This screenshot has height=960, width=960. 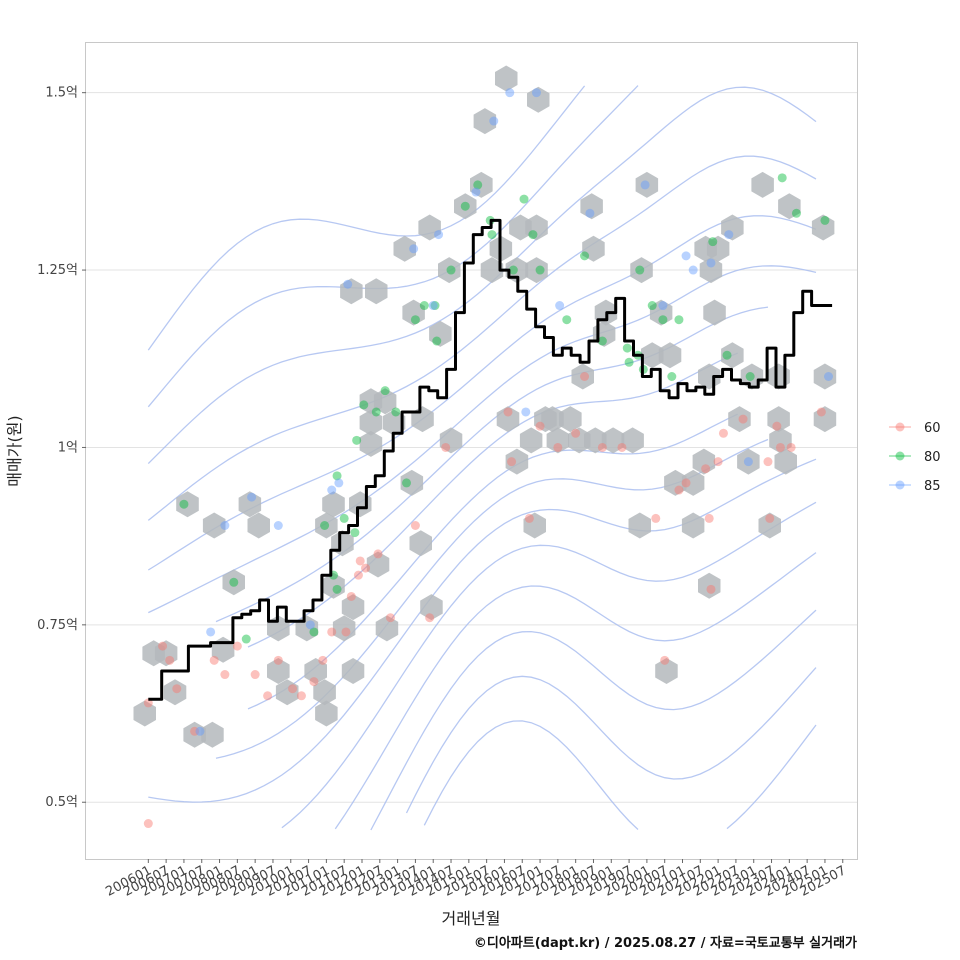 What do you see at coordinates (915, 457) in the screenshot?
I see `legend: 60 80 85` at bounding box center [915, 457].